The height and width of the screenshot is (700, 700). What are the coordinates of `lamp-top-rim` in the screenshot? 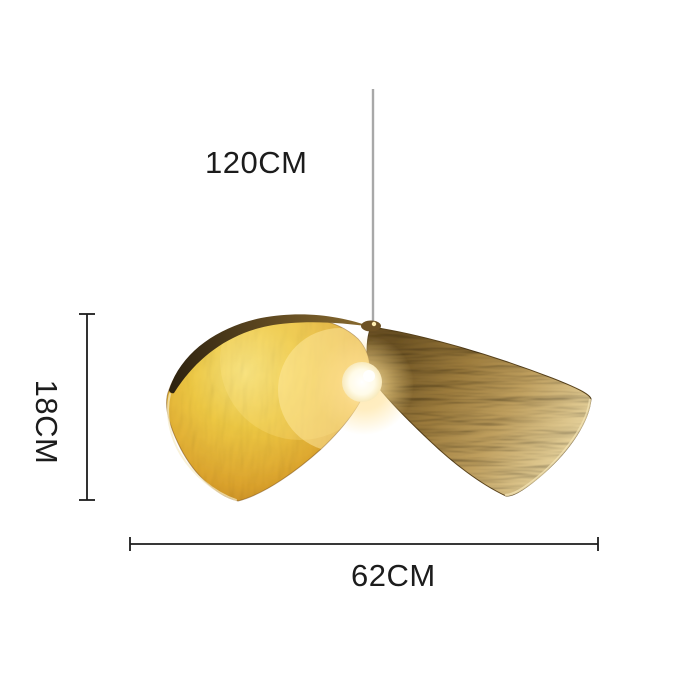 It's located at (270, 354).